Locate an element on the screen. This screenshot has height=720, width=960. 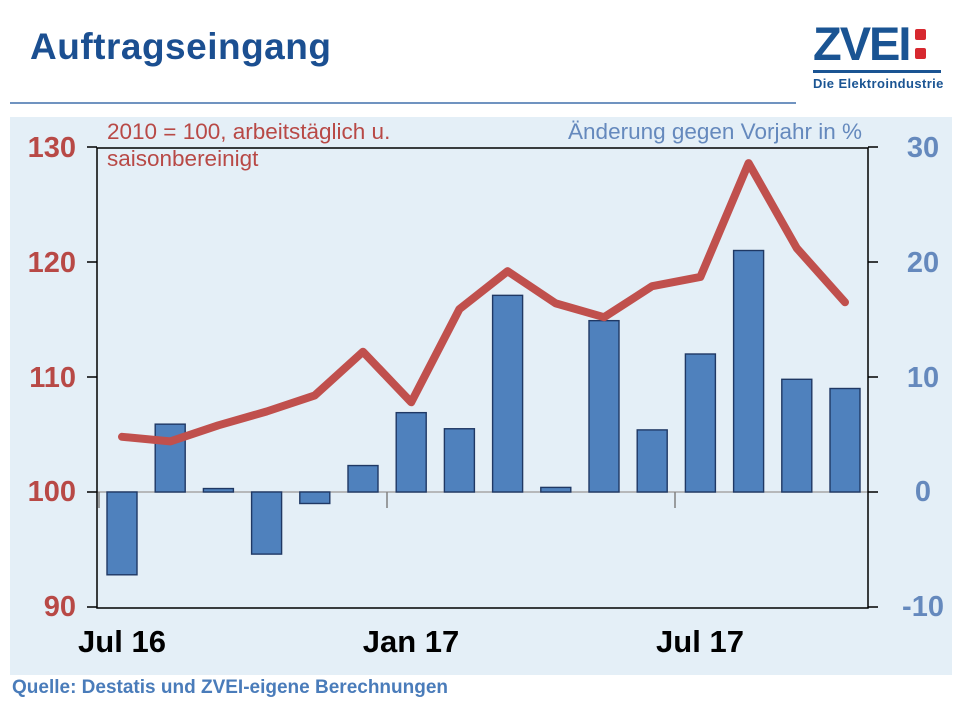
bar-Apr 17 is located at coordinates (556, 489).